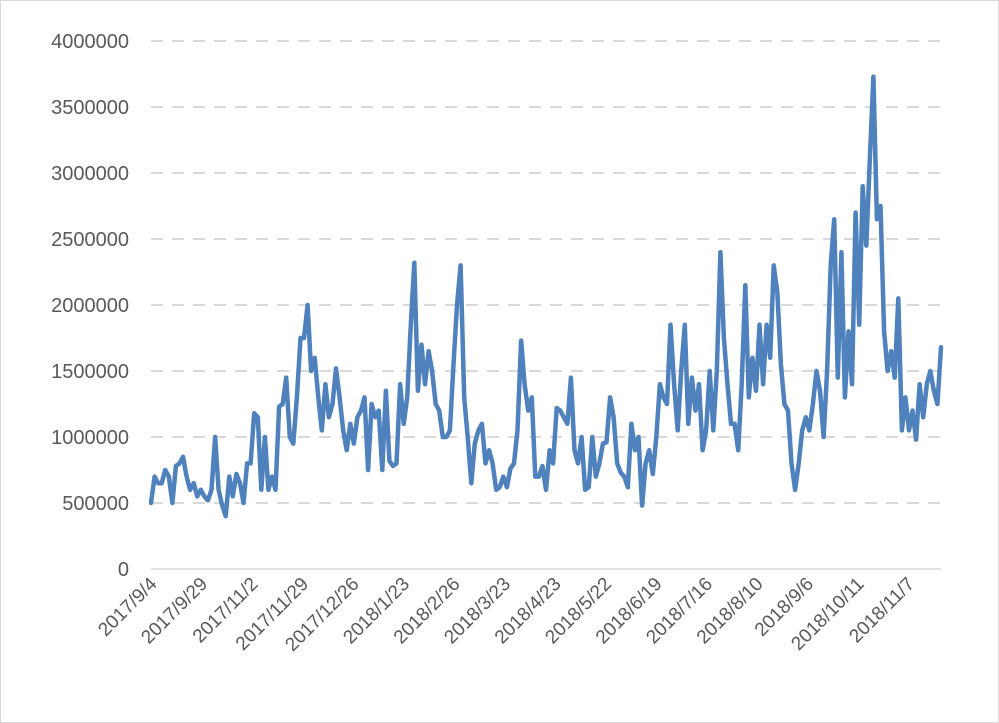 The image size is (999, 723). Describe the element at coordinates (123, 570) in the screenshot. I see `y-tick-label: 0` at that location.